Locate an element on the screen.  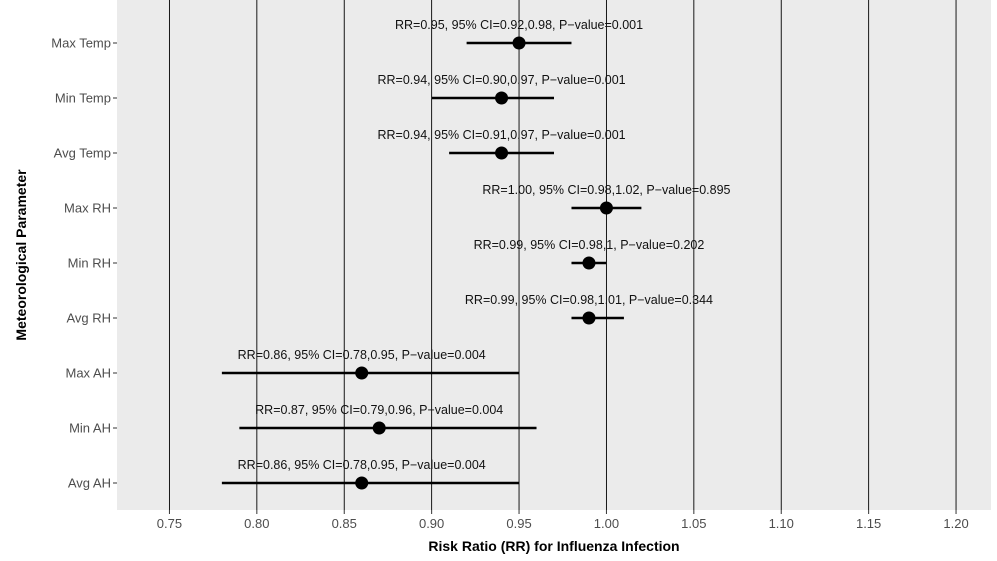
x-tick-label: 0.85 is located at coordinates (344, 523).